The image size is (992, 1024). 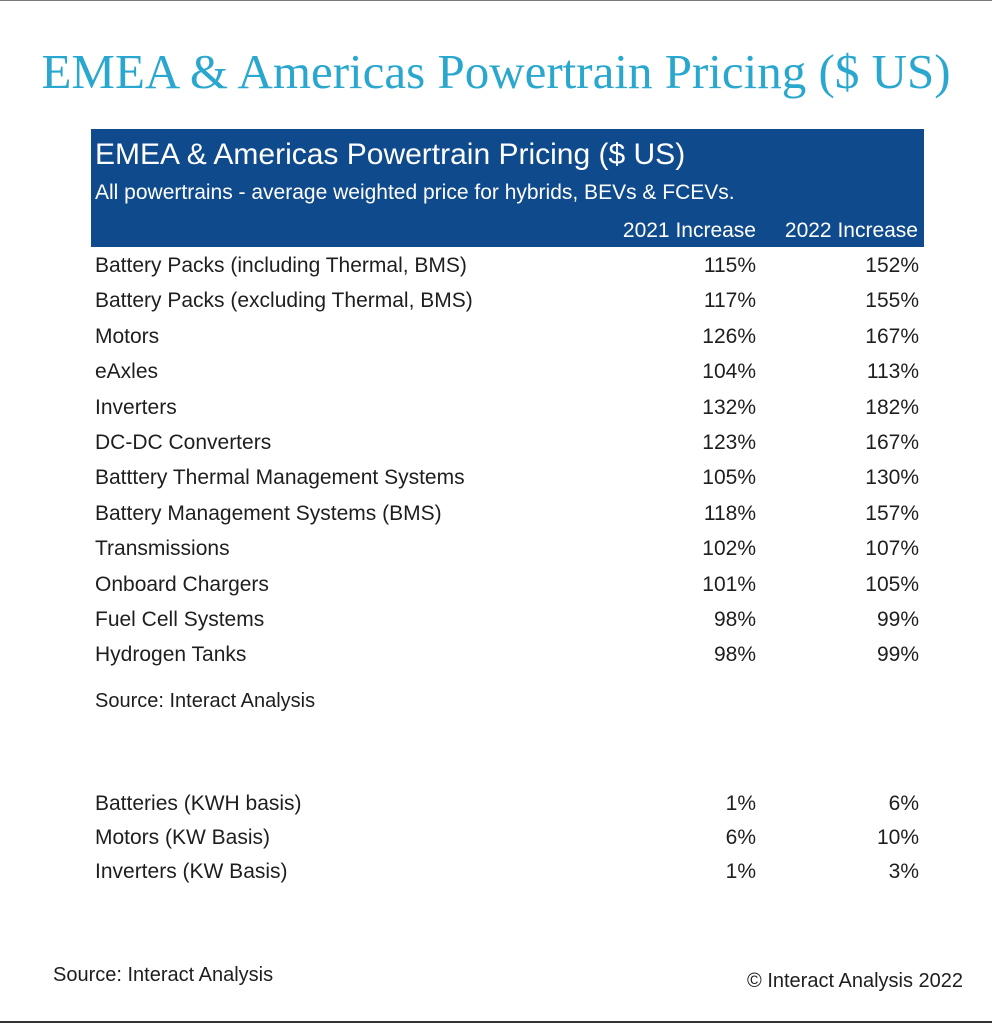 I want to click on row-label: Inverters, so click(x=136, y=407).